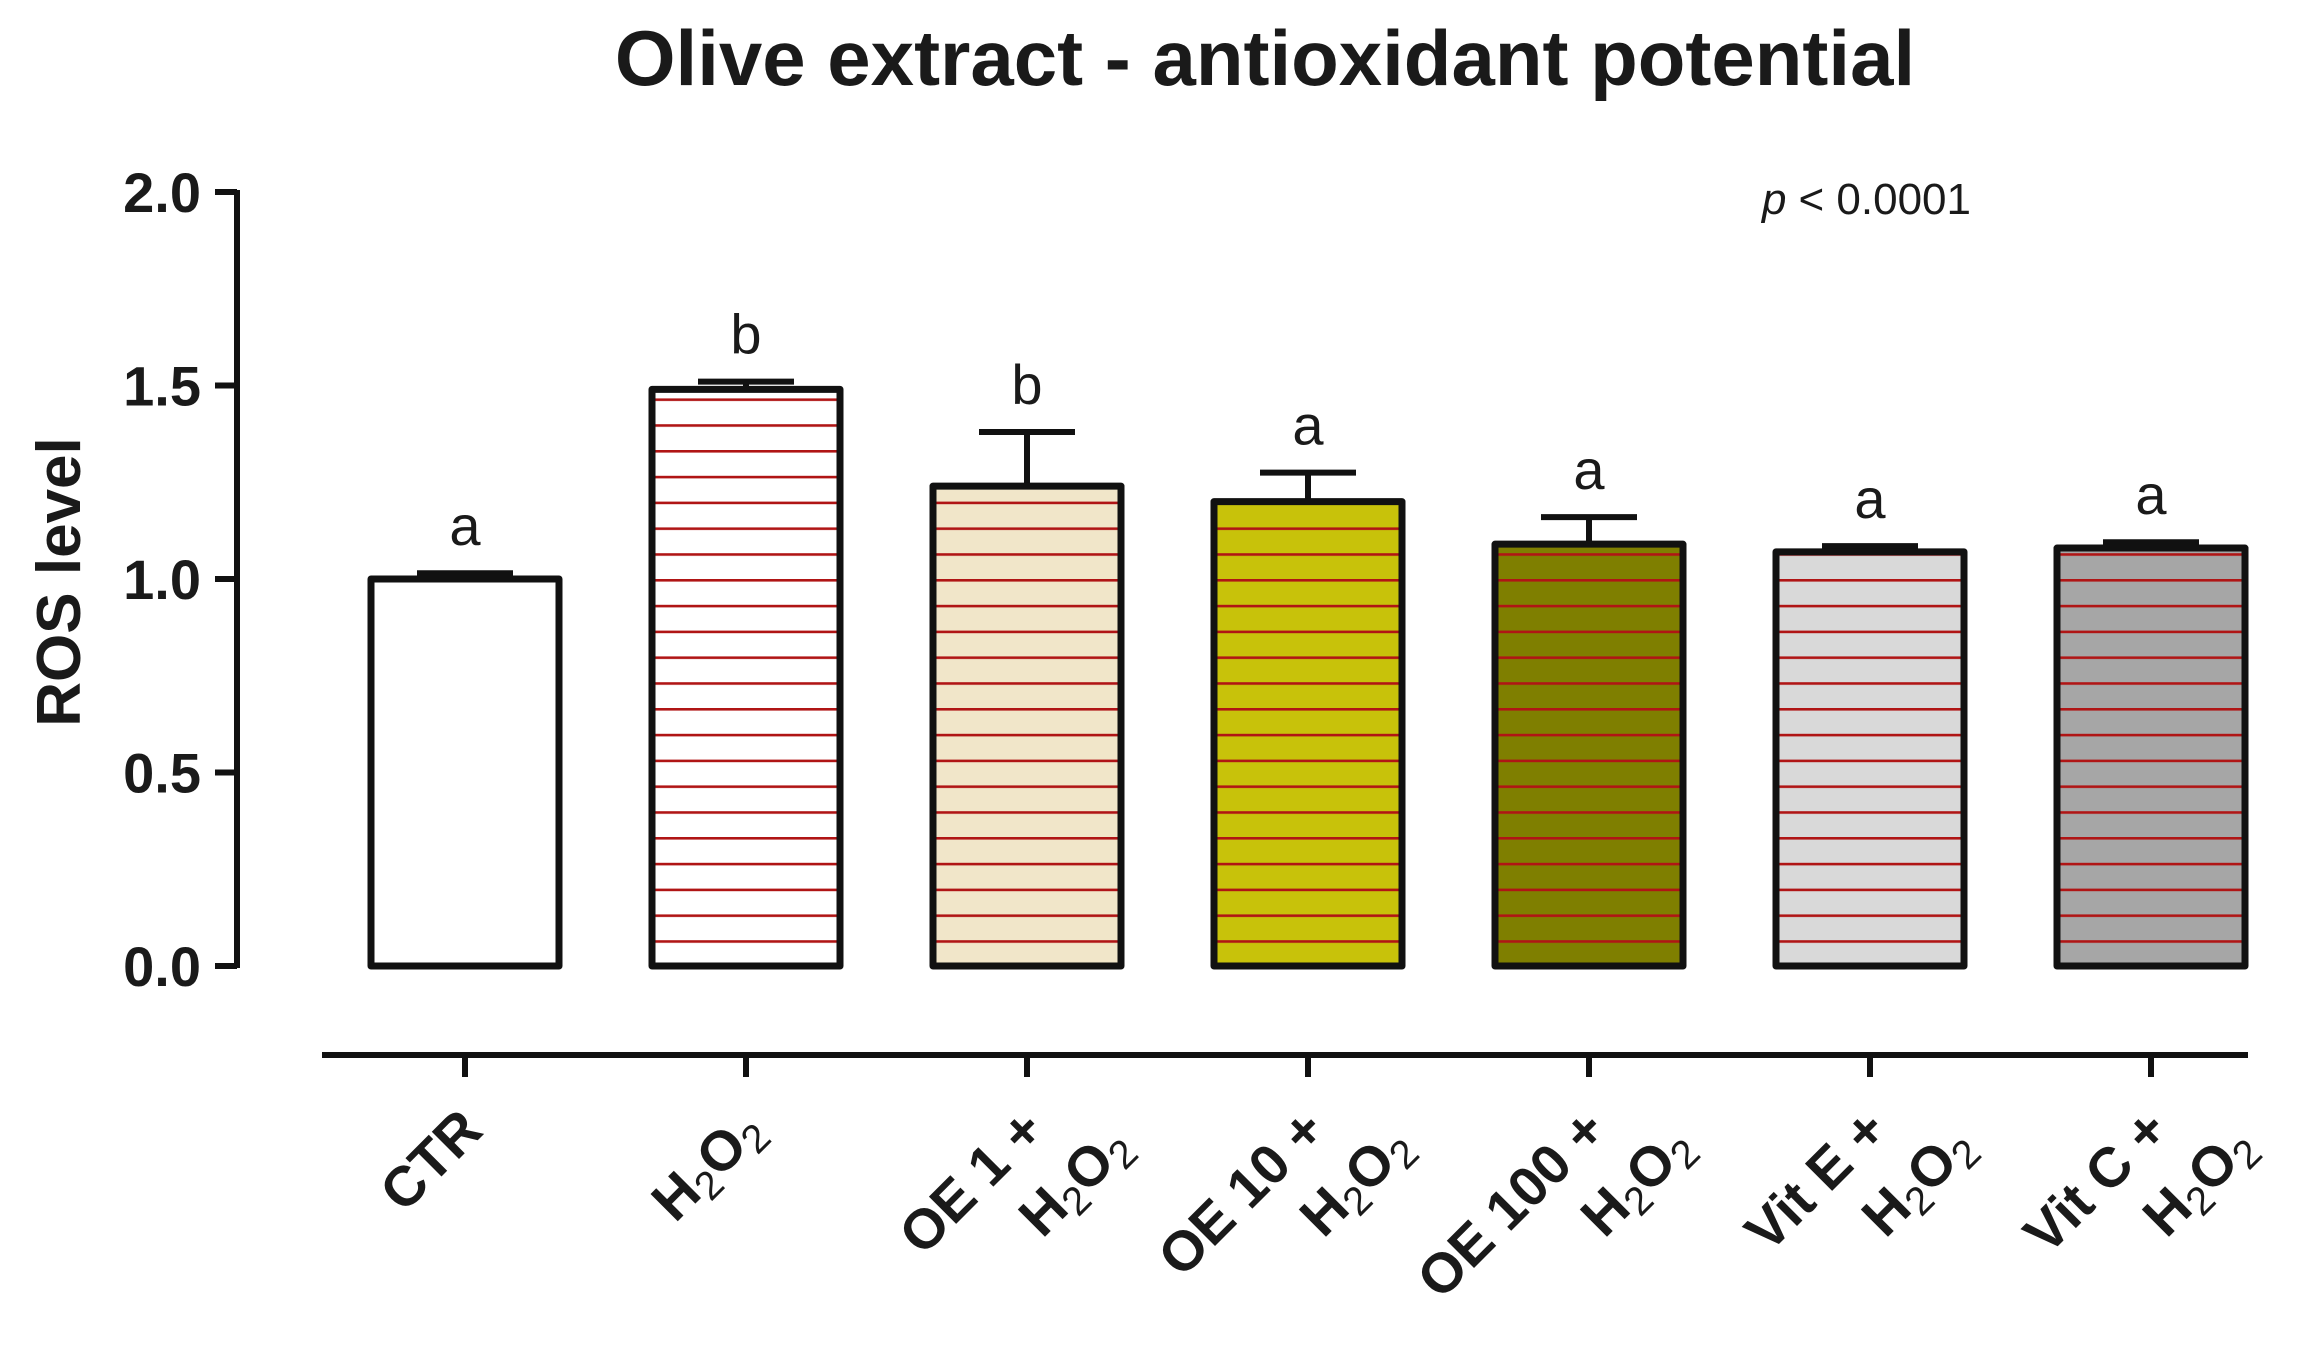  I want to click on bar, so click(465, 772).